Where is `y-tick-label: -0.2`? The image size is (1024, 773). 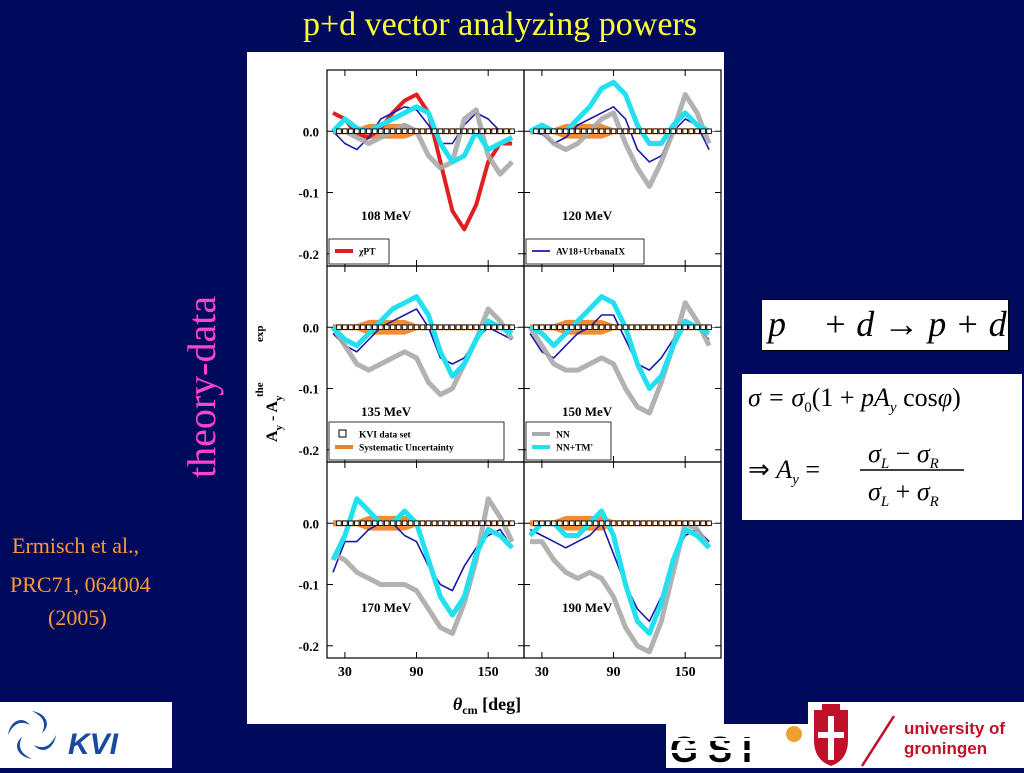 y-tick-label: -0.2 is located at coordinates (308, 254).